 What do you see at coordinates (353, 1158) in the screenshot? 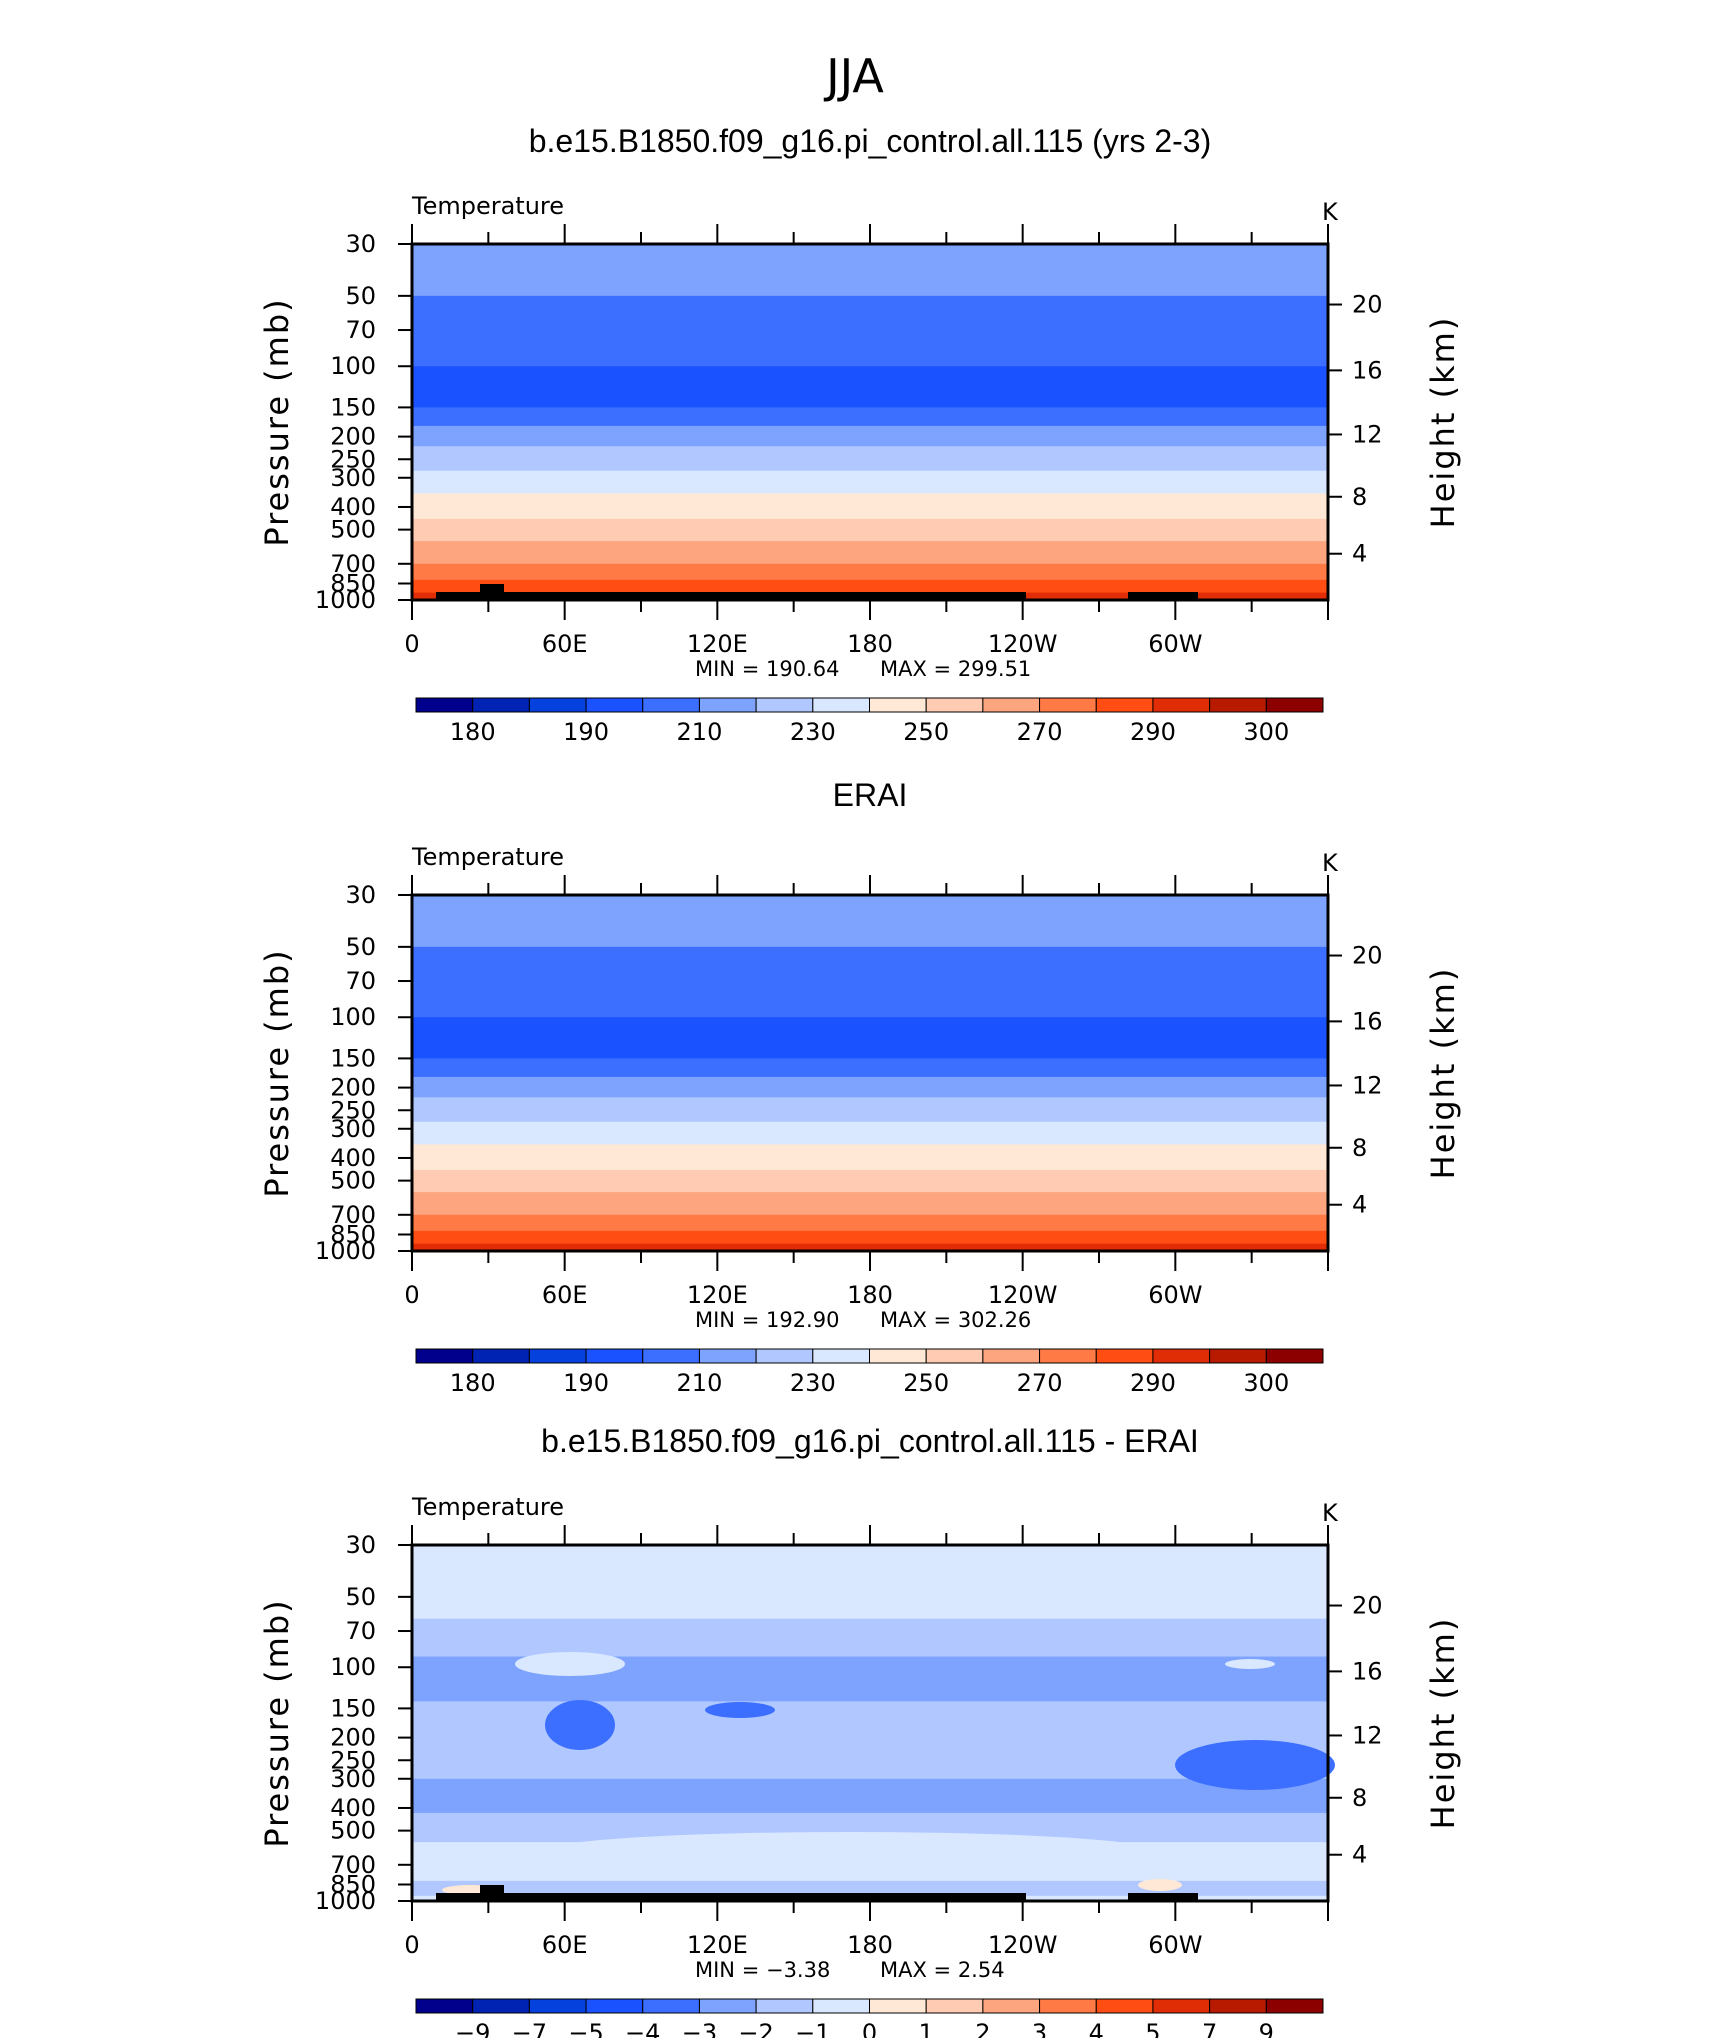
I see `y-tick-label: 400` at bounding box center [353, 1158].